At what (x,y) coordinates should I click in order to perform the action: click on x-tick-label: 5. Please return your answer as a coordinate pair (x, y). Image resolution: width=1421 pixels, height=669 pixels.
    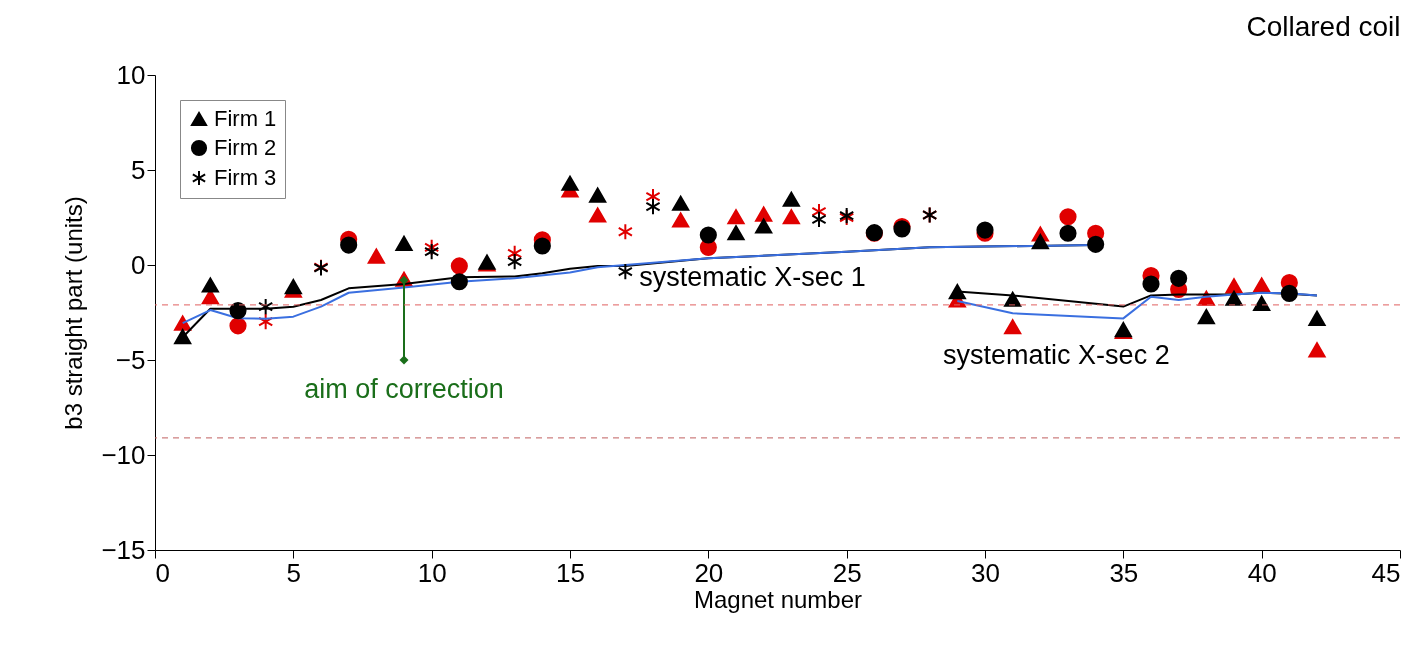
    Looking at the image, I should click on (294, 572).